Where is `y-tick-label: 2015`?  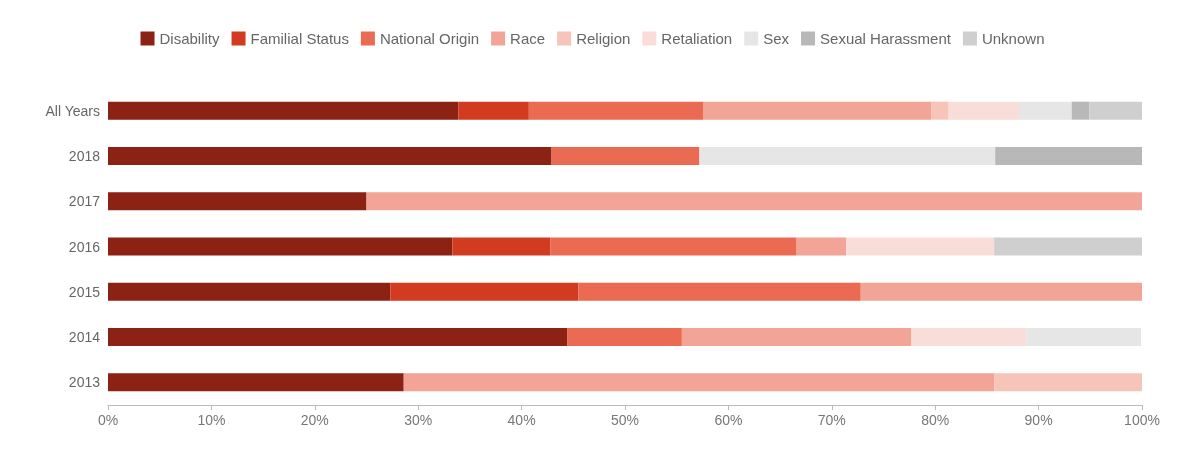
y-tick-label: 2015 is located at coordinates (84, 291).